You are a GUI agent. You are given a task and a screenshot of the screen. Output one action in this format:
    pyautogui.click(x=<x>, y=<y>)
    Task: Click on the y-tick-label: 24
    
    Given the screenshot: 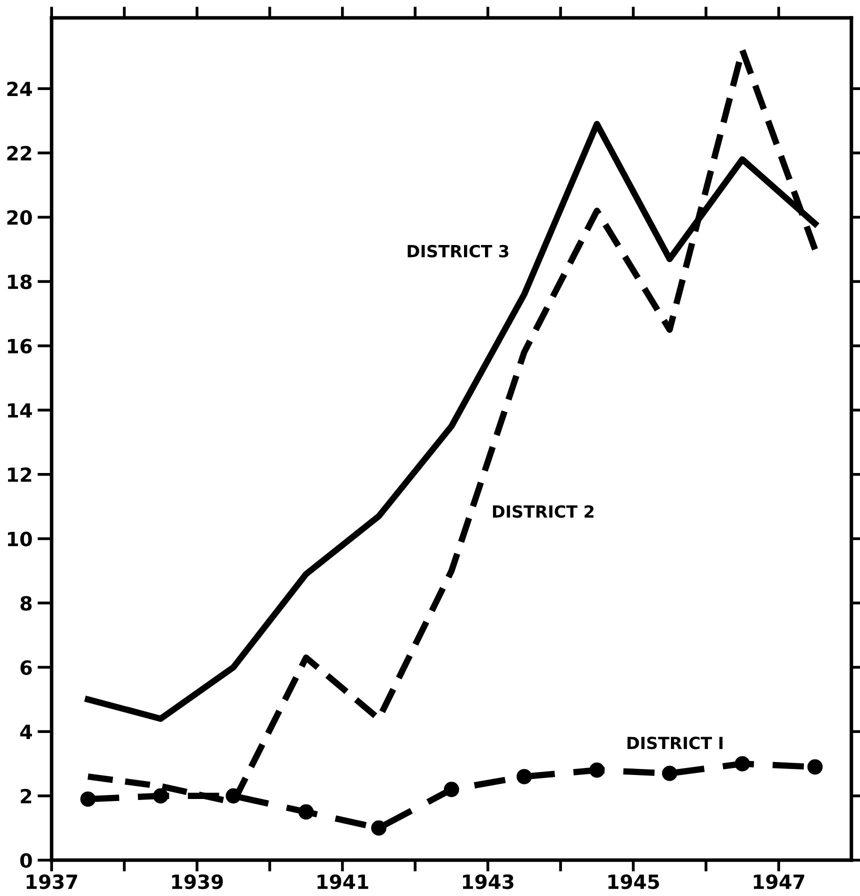 What is the action you would take?
    pyautogui.click(x=19, y=89)
    